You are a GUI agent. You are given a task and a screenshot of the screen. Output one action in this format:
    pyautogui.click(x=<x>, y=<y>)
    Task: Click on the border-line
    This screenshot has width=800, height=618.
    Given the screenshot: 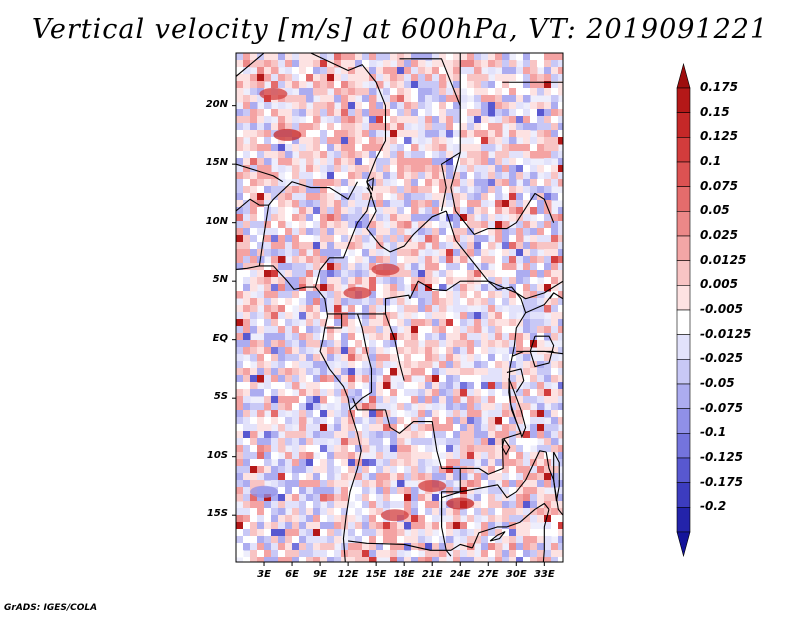 What is the action you would take?
    pyautogui.click(x=333, y=321)
    